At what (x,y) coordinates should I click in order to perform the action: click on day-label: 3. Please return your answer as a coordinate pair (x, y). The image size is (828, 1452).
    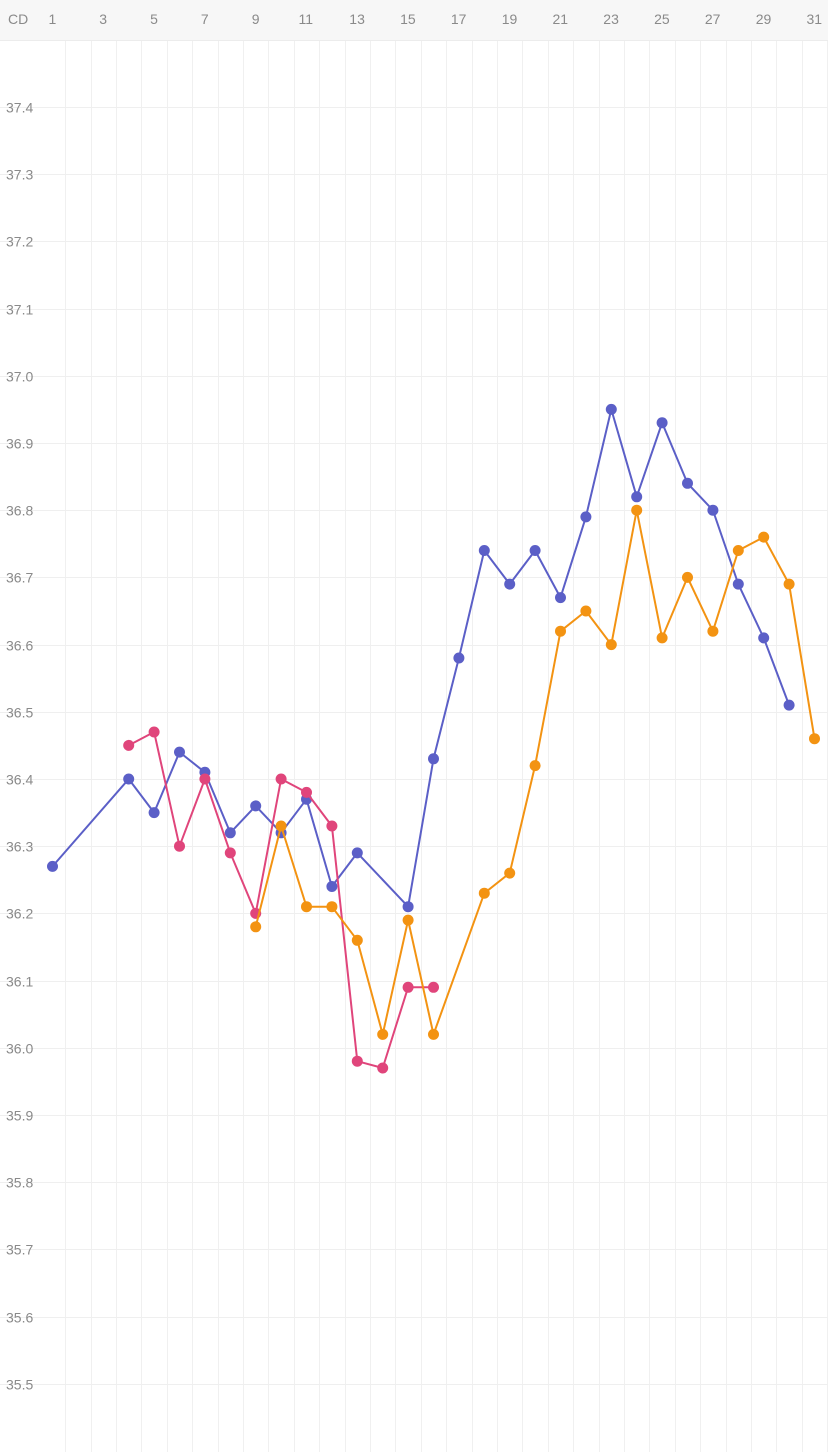
    Looking at the image, I should click on (103, 19).